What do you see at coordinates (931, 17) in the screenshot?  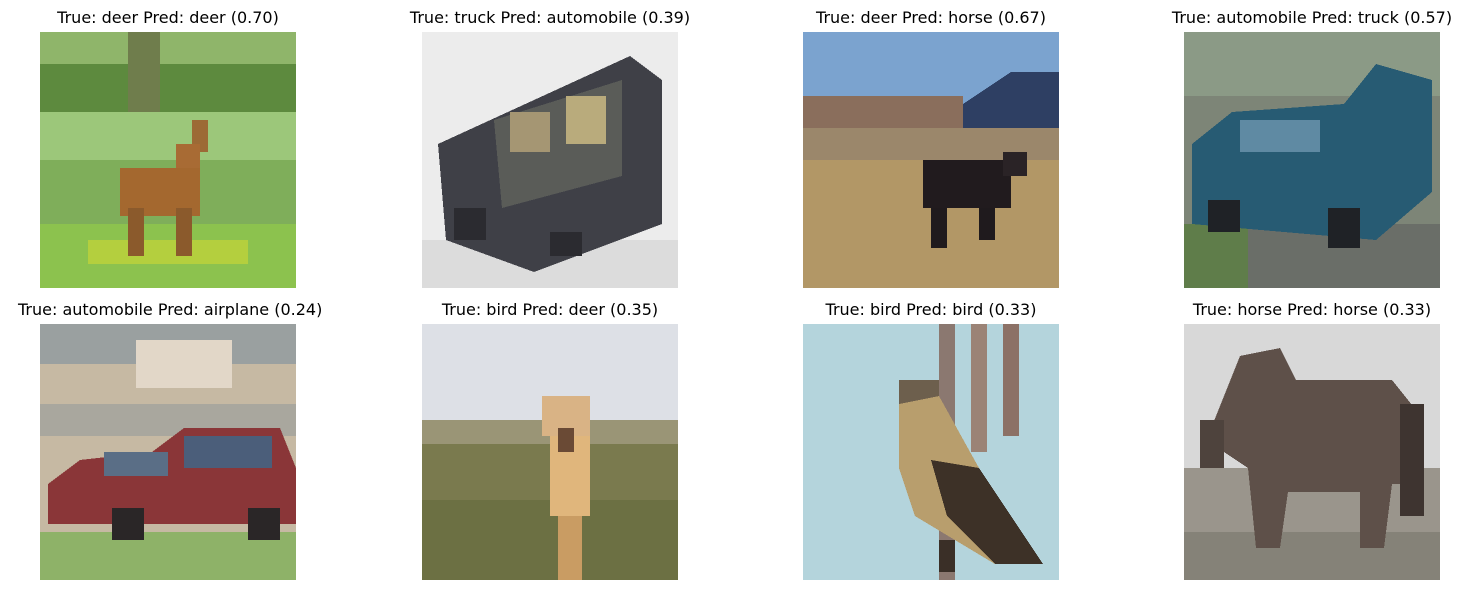 I see `panel-title: True: deer Pred: horse (0.67)` at bounding box center [931, 17].